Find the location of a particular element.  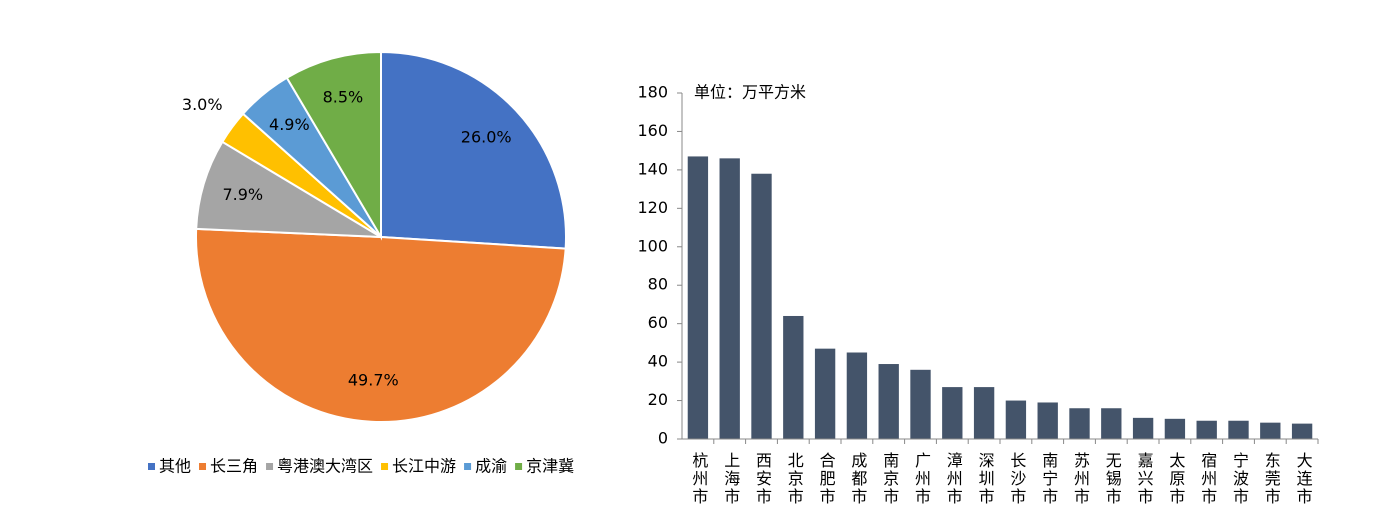

x-tick-label: 东莞市 is located at coordinates (1271, 479).